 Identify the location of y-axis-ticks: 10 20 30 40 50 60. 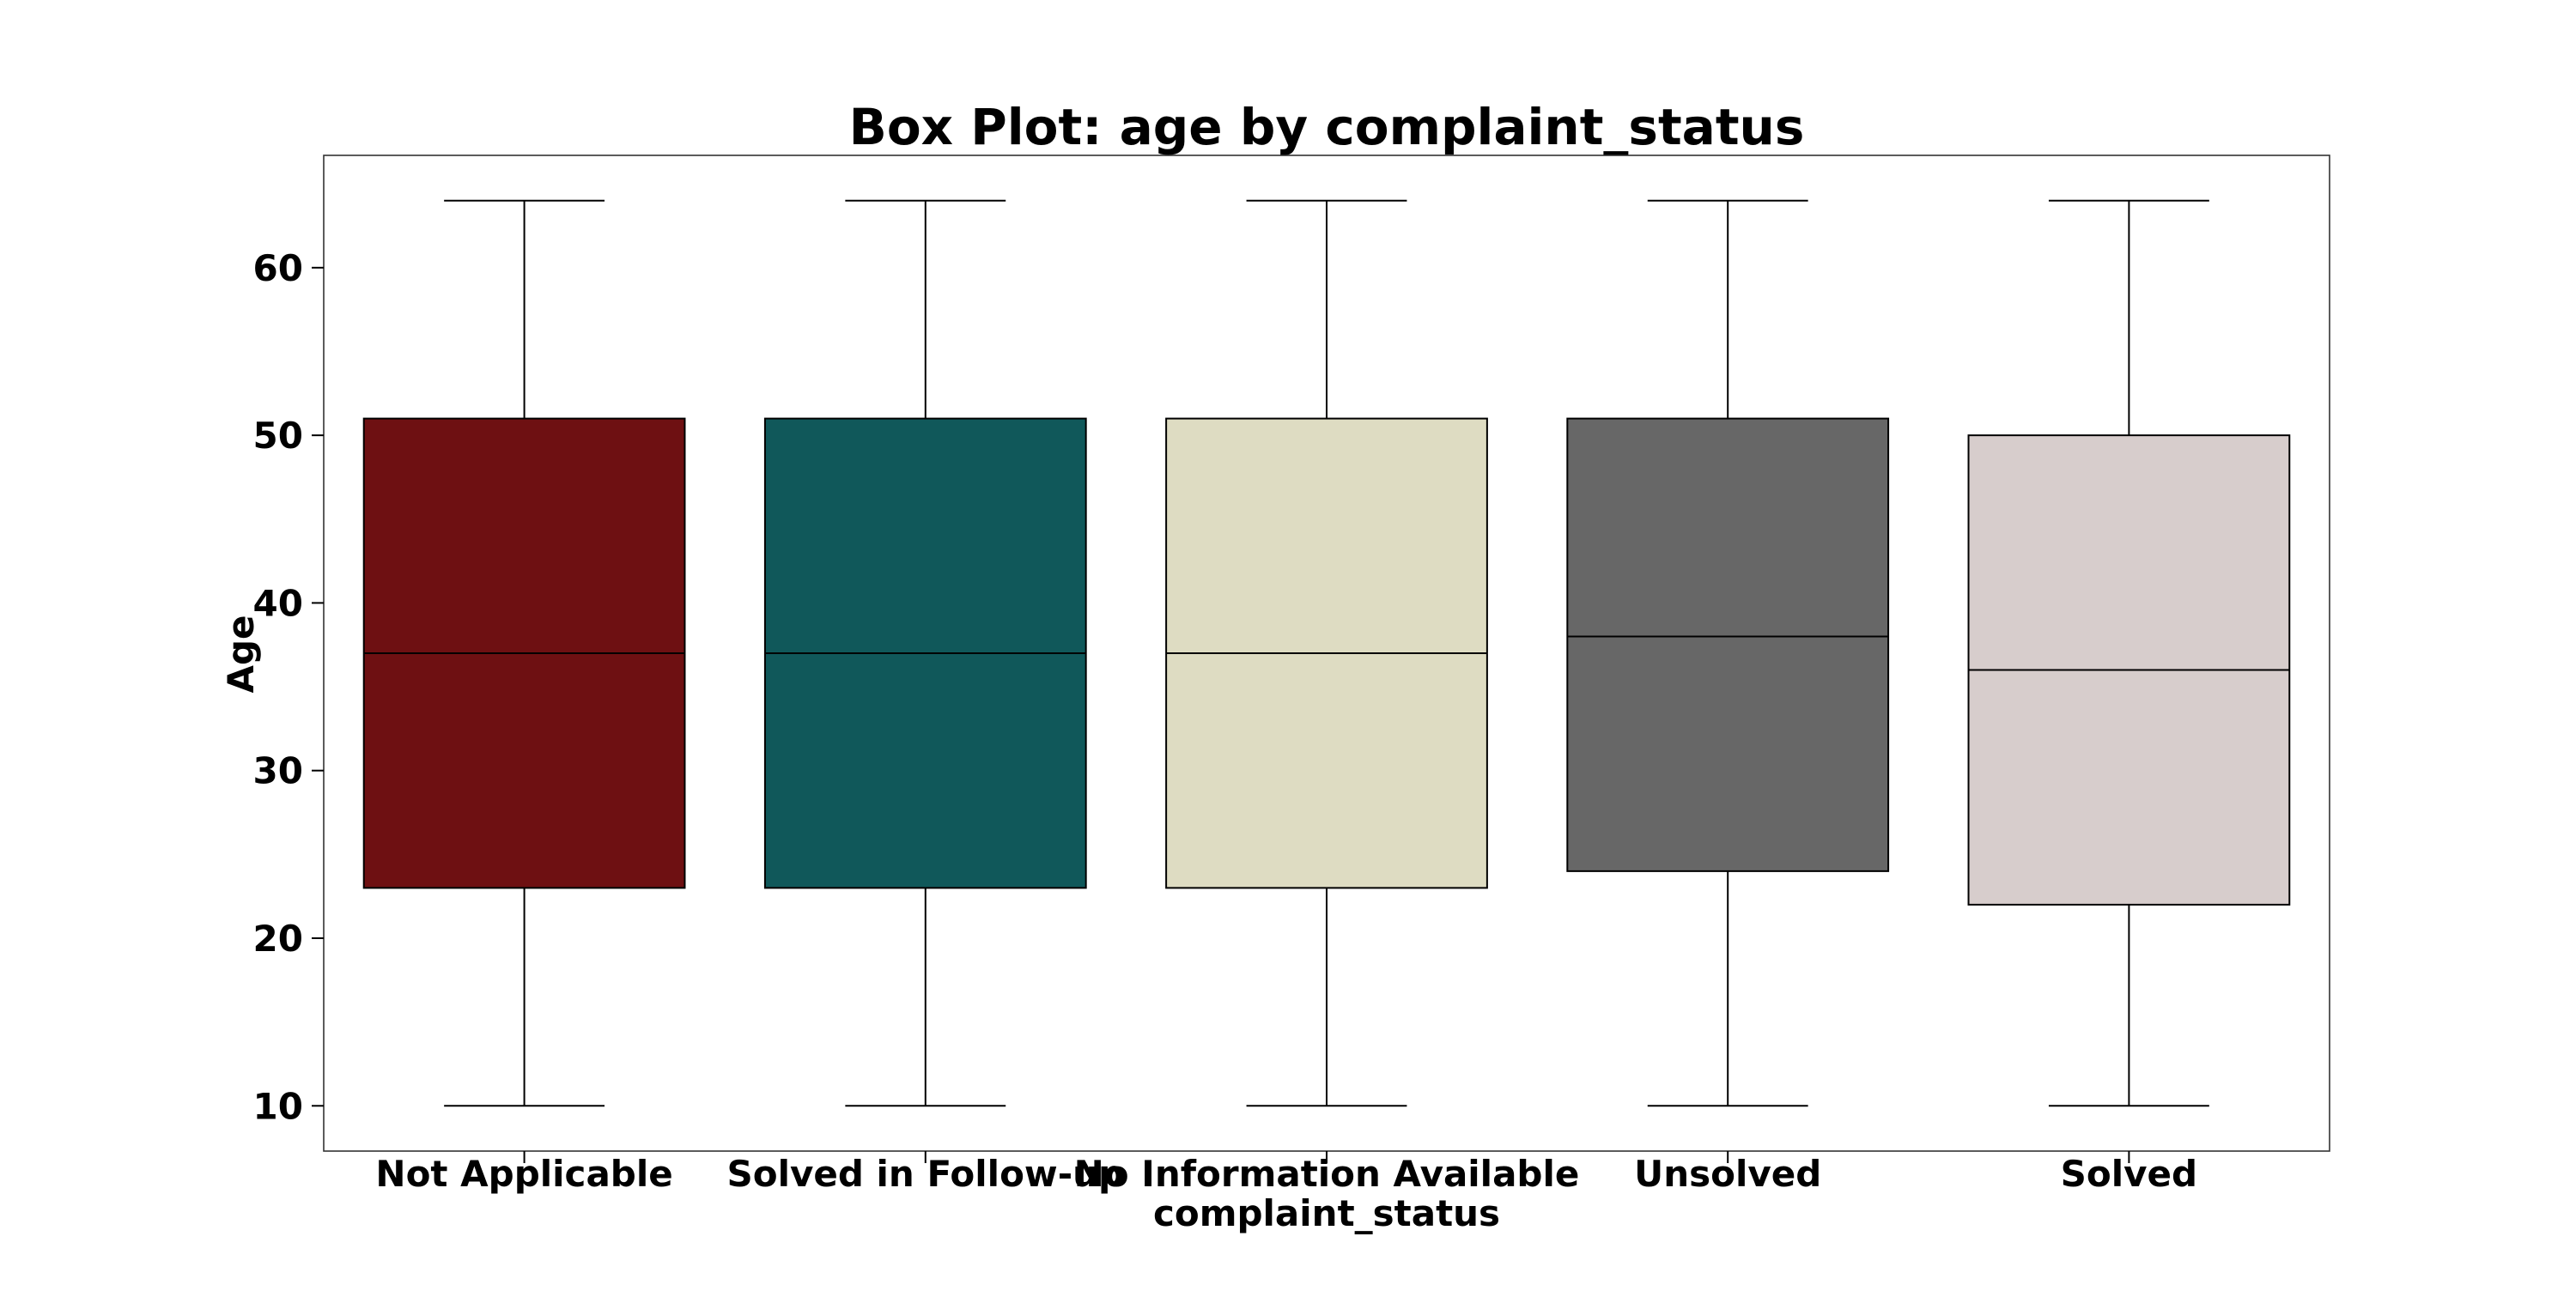
(289, 687).